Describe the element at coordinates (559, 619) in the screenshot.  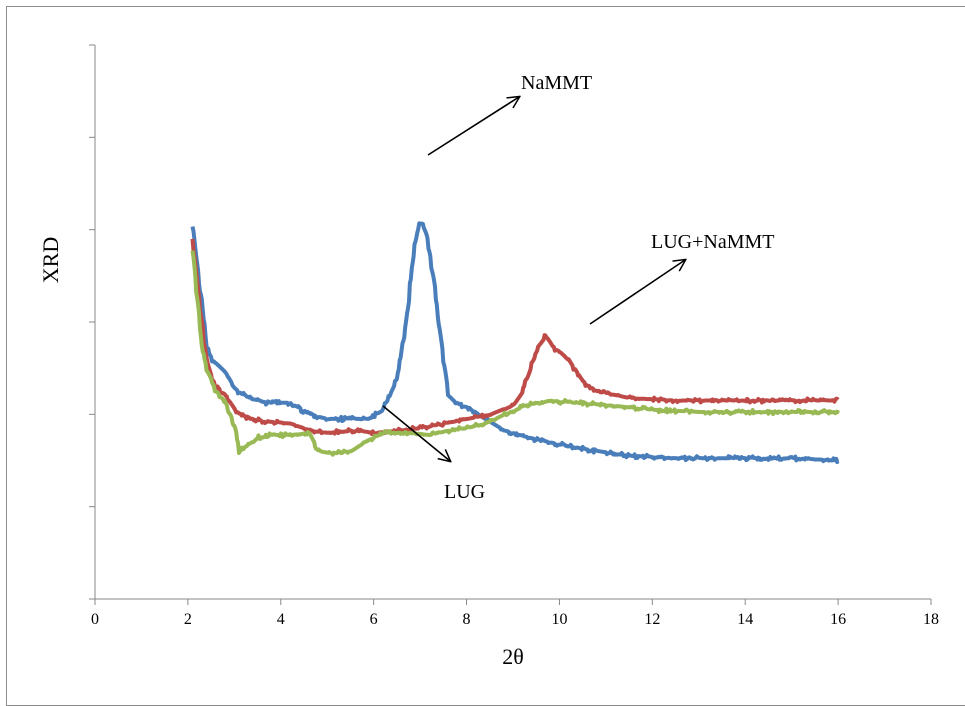
I see `x-tick-label: 10` at that location.